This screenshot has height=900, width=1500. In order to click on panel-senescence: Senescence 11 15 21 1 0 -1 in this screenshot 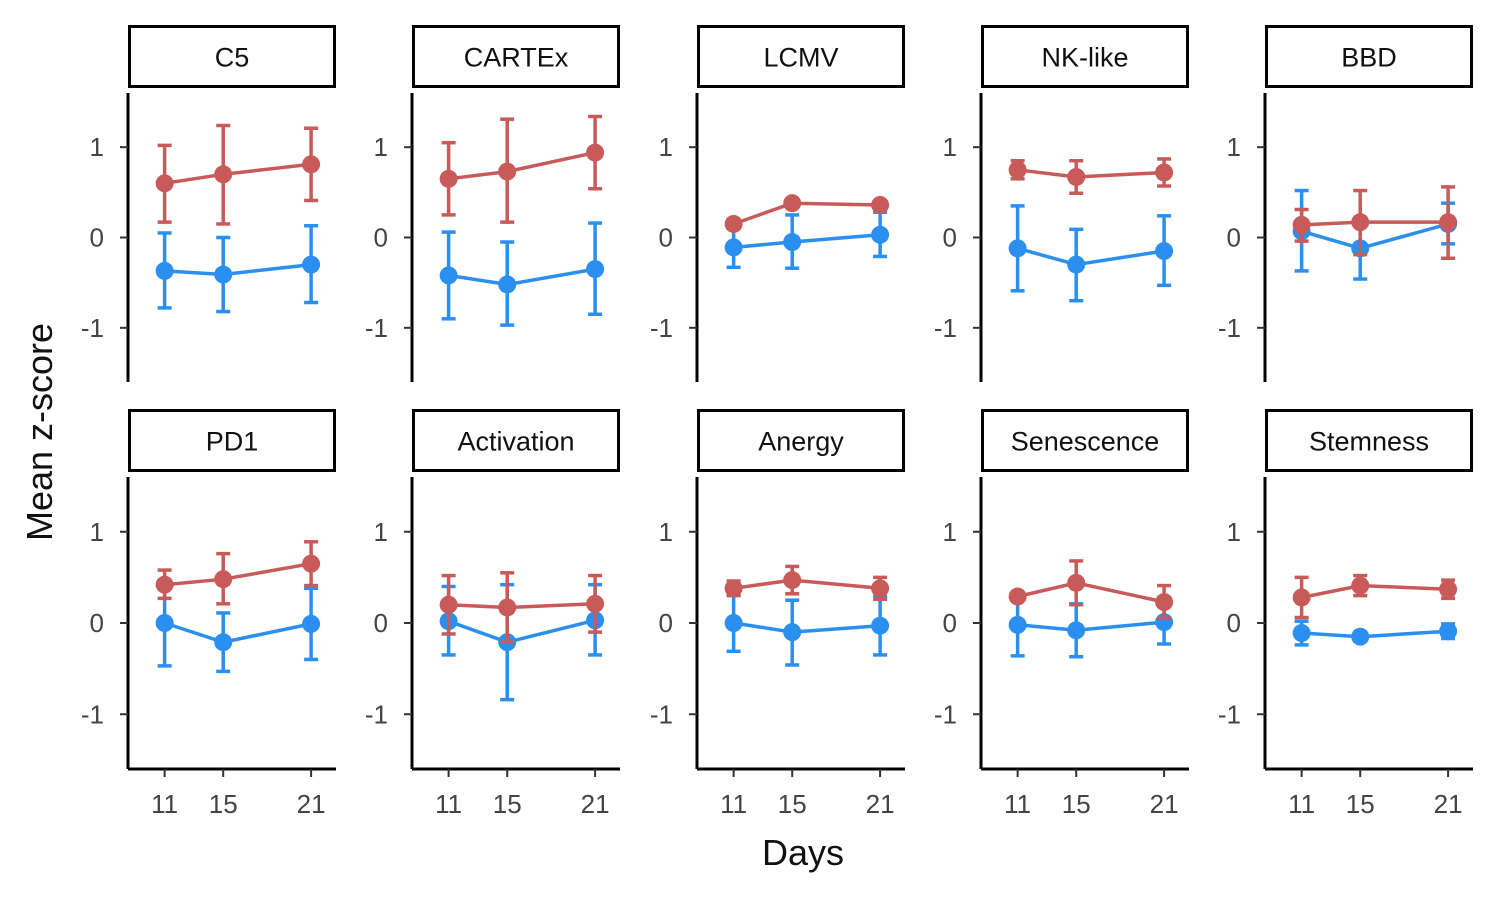, I will do `click(1061, 614)`.